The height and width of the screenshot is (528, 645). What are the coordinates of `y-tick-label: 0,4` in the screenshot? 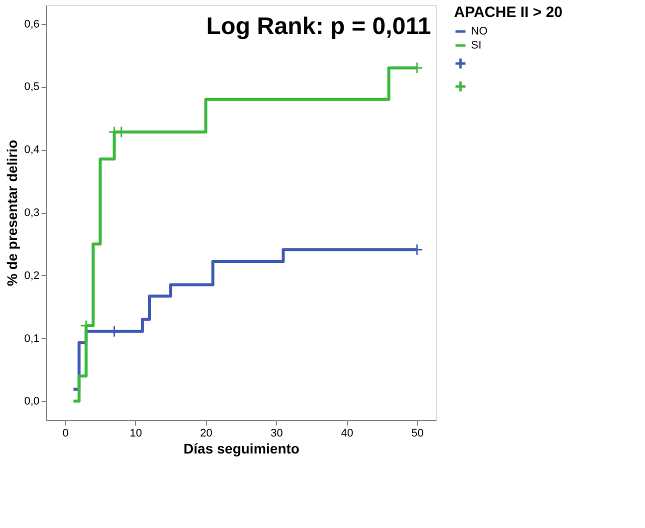 It's located at (32, 150).